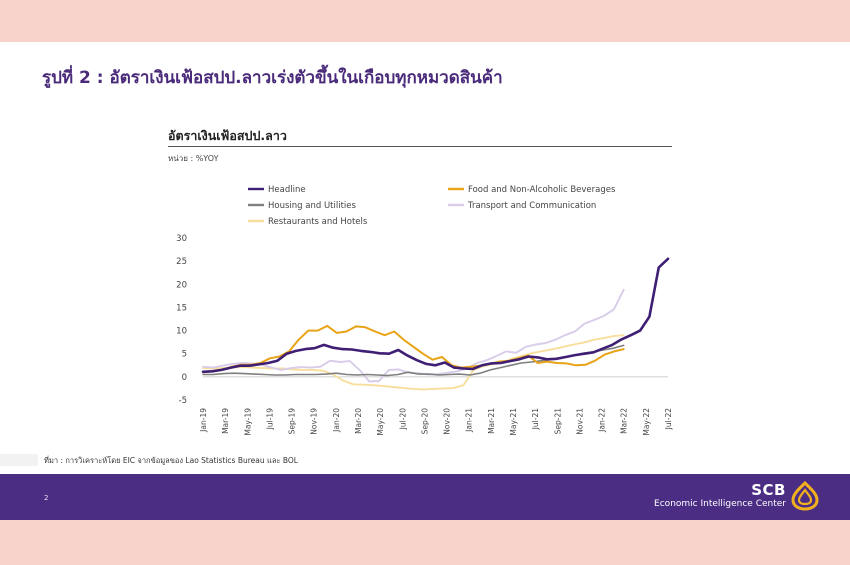 The width and height of the screenshot is (850, 565). I want to click on chart-unit-label: หน่วย : %YOY, so click(193, 158).